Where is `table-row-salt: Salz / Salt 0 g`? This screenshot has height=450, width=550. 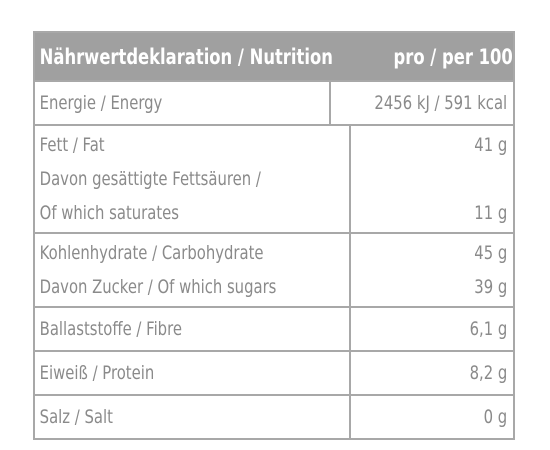 table-row-salt: Salz / Salt 0 g is located at coordinates (274, 416).